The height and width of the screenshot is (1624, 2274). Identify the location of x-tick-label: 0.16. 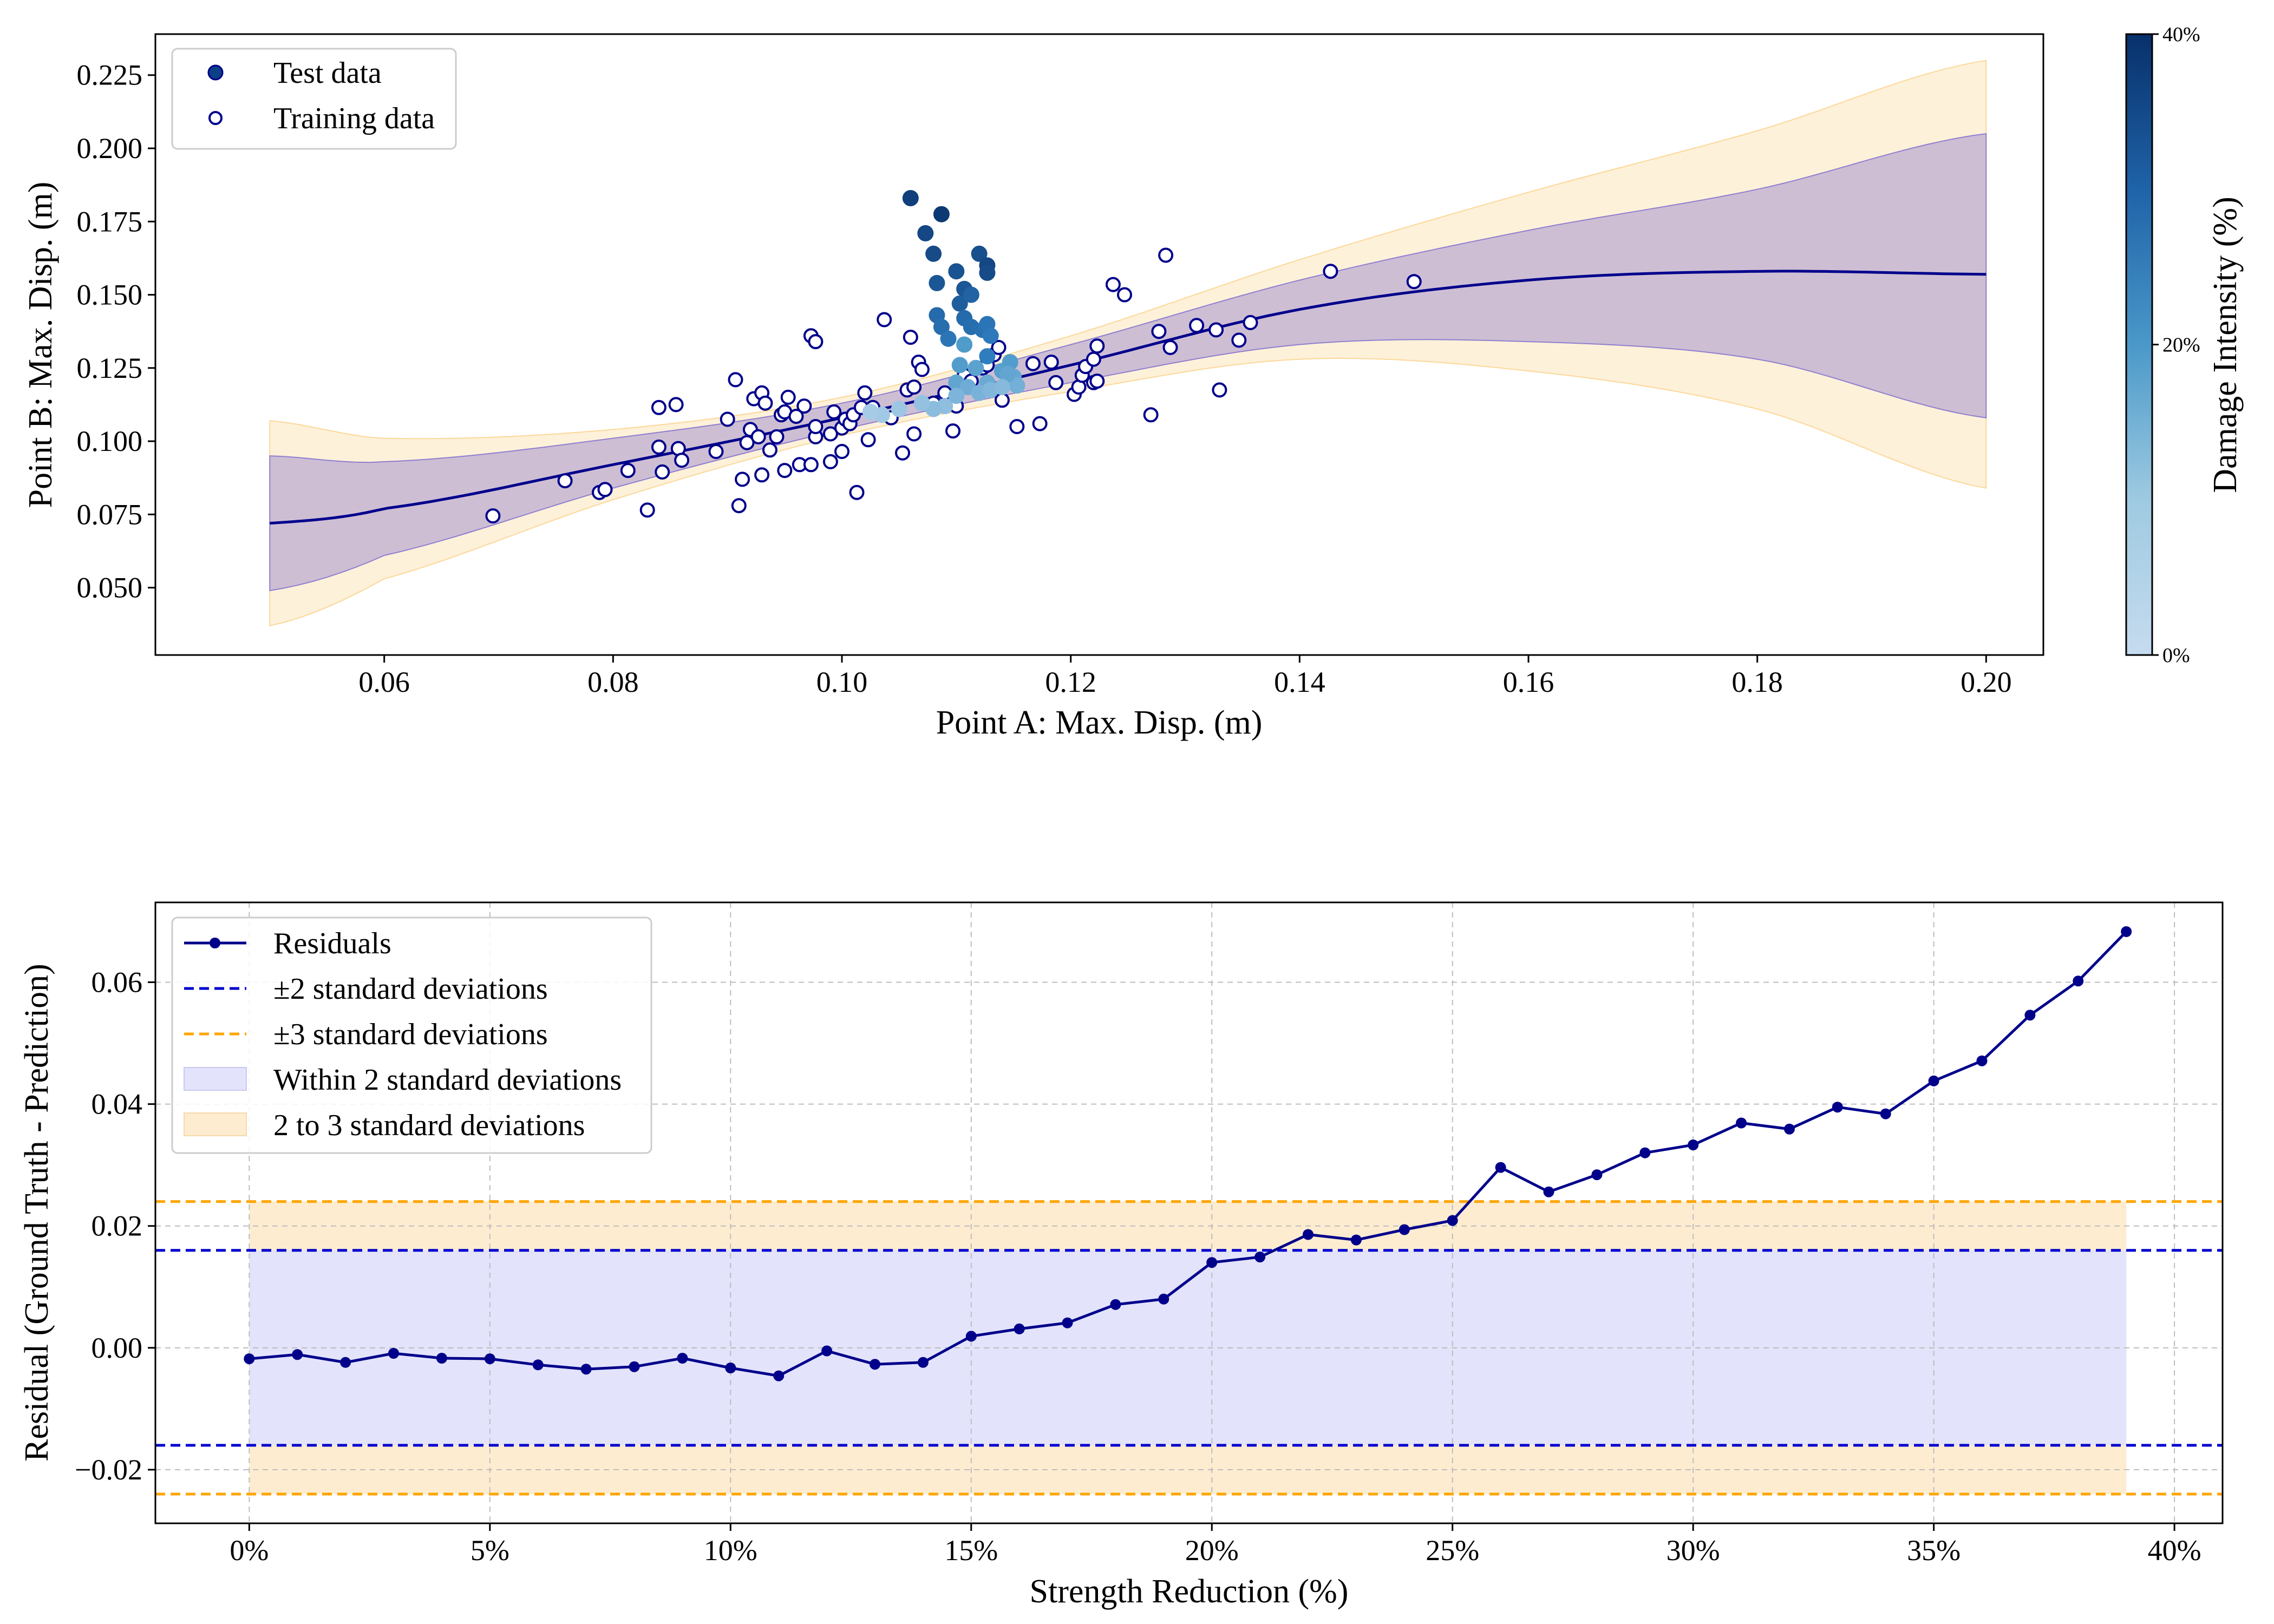
(1529, 682).